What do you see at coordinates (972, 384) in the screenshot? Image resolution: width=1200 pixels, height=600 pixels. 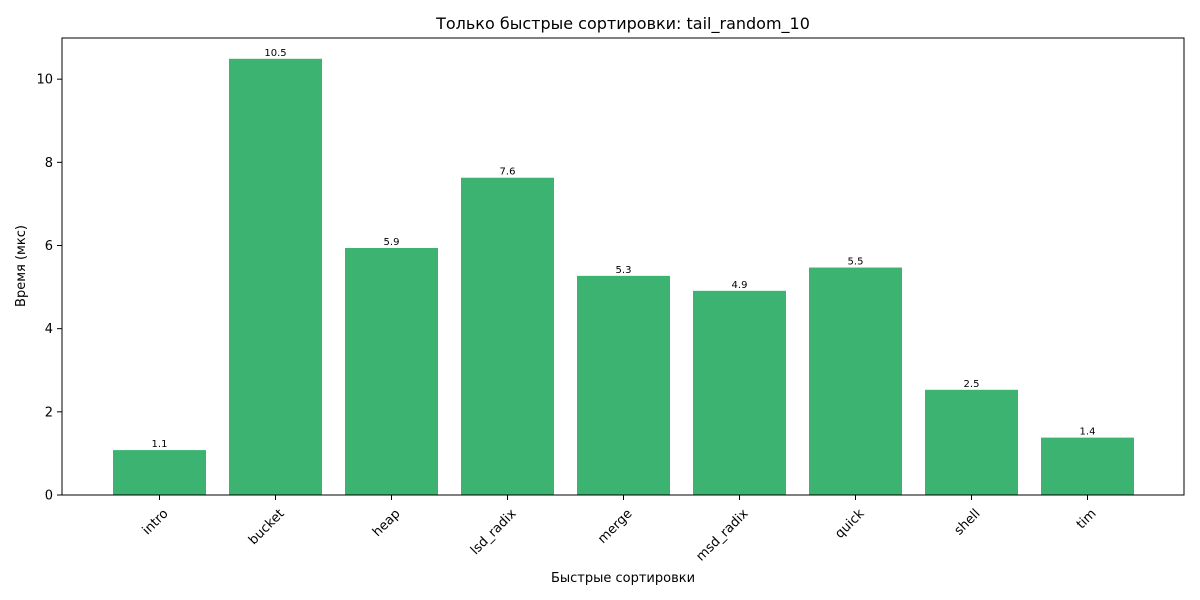 I see `value-label-shell: 2.5` at bounding box center [972, 384].